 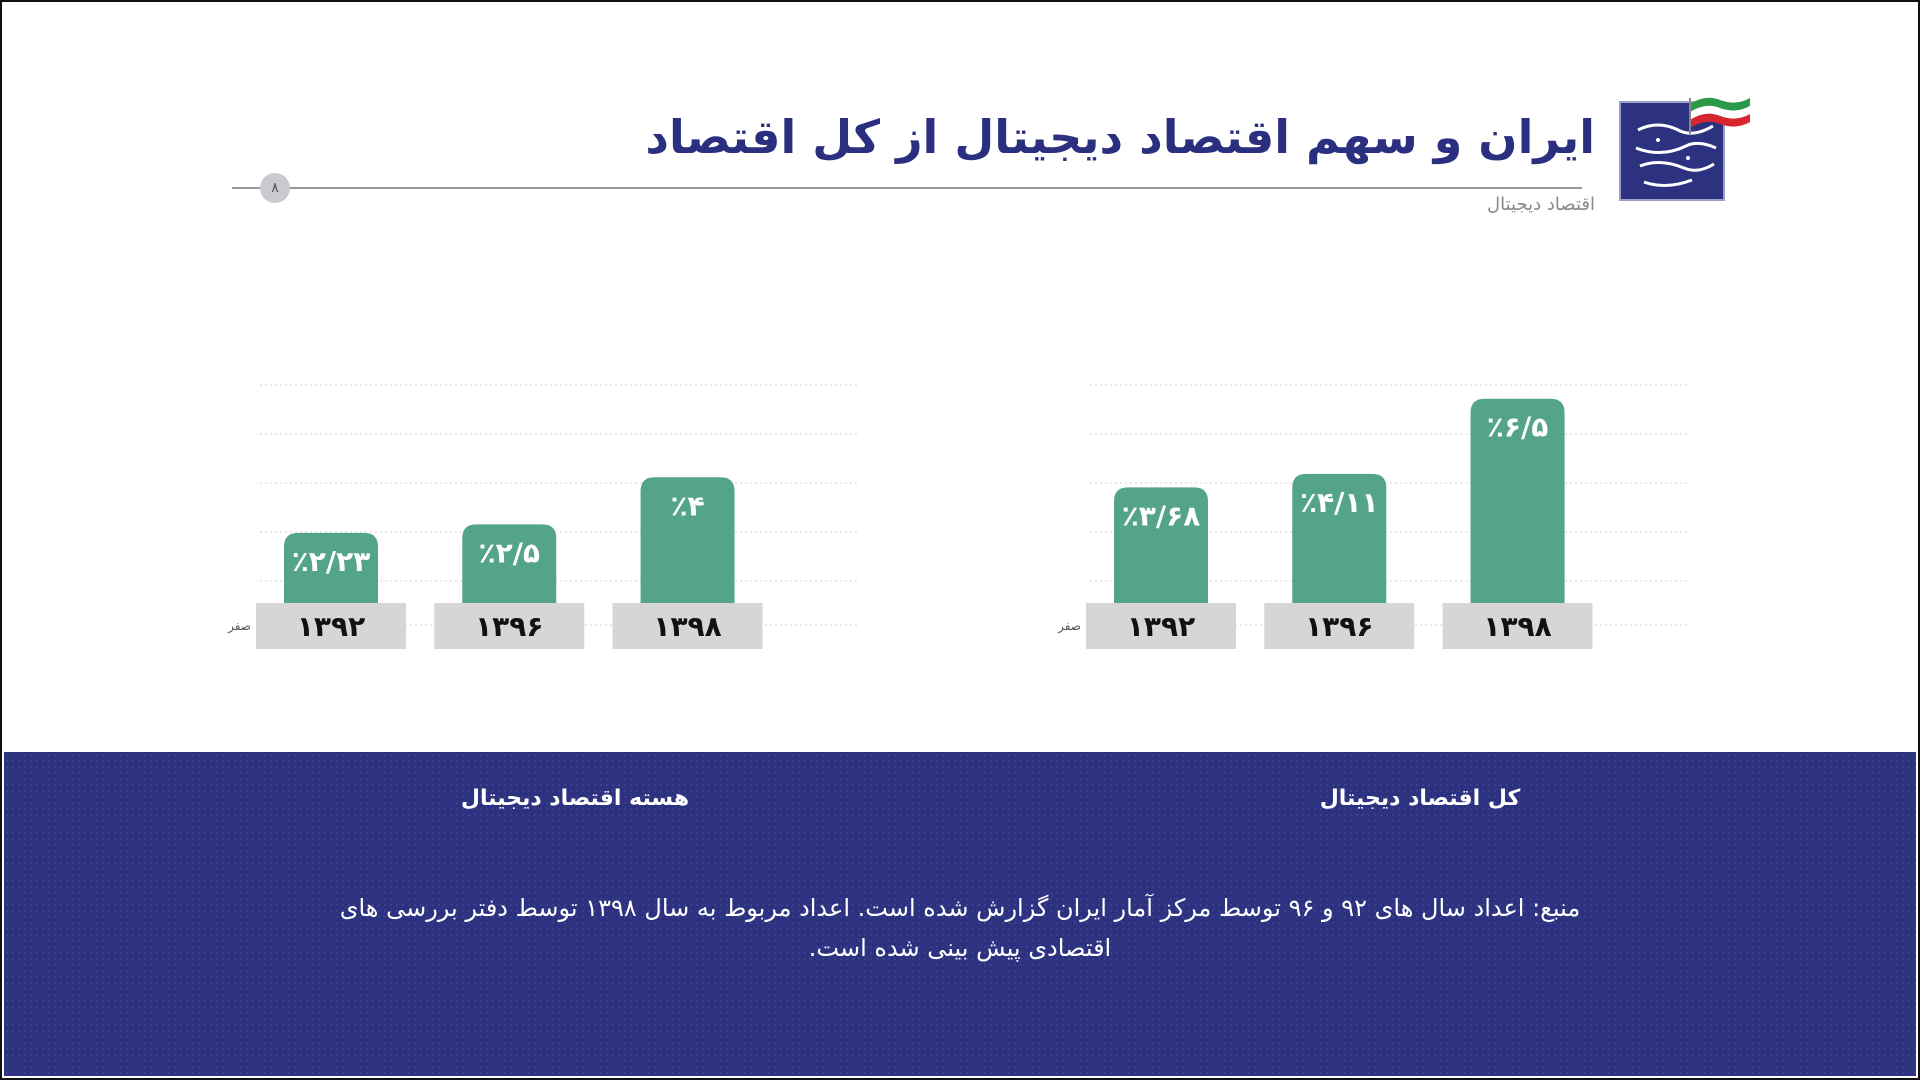 I want to click on bar-value-label: ٪۲/۲۳, so click(x=331, y=561).